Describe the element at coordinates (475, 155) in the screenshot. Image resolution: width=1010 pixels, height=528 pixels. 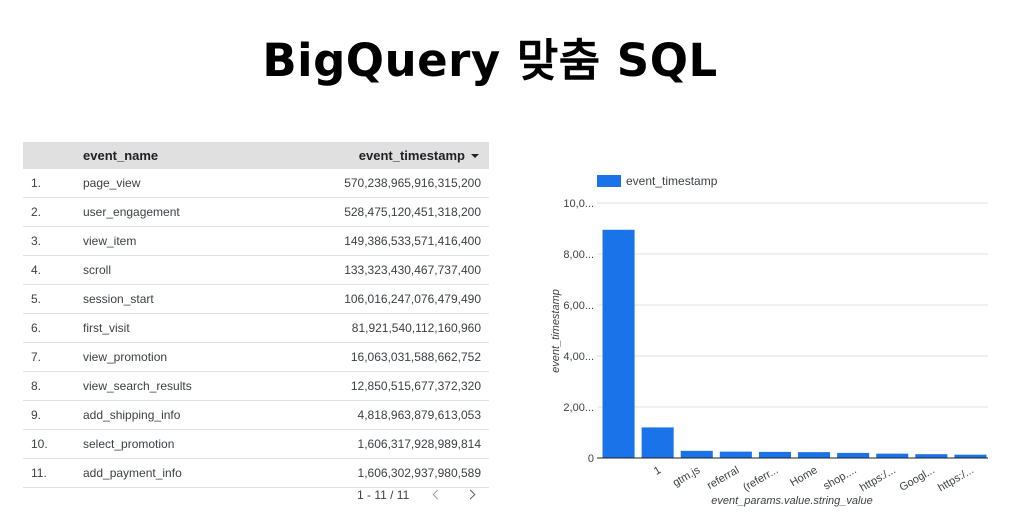
I see `caret-down-icon` at that location.